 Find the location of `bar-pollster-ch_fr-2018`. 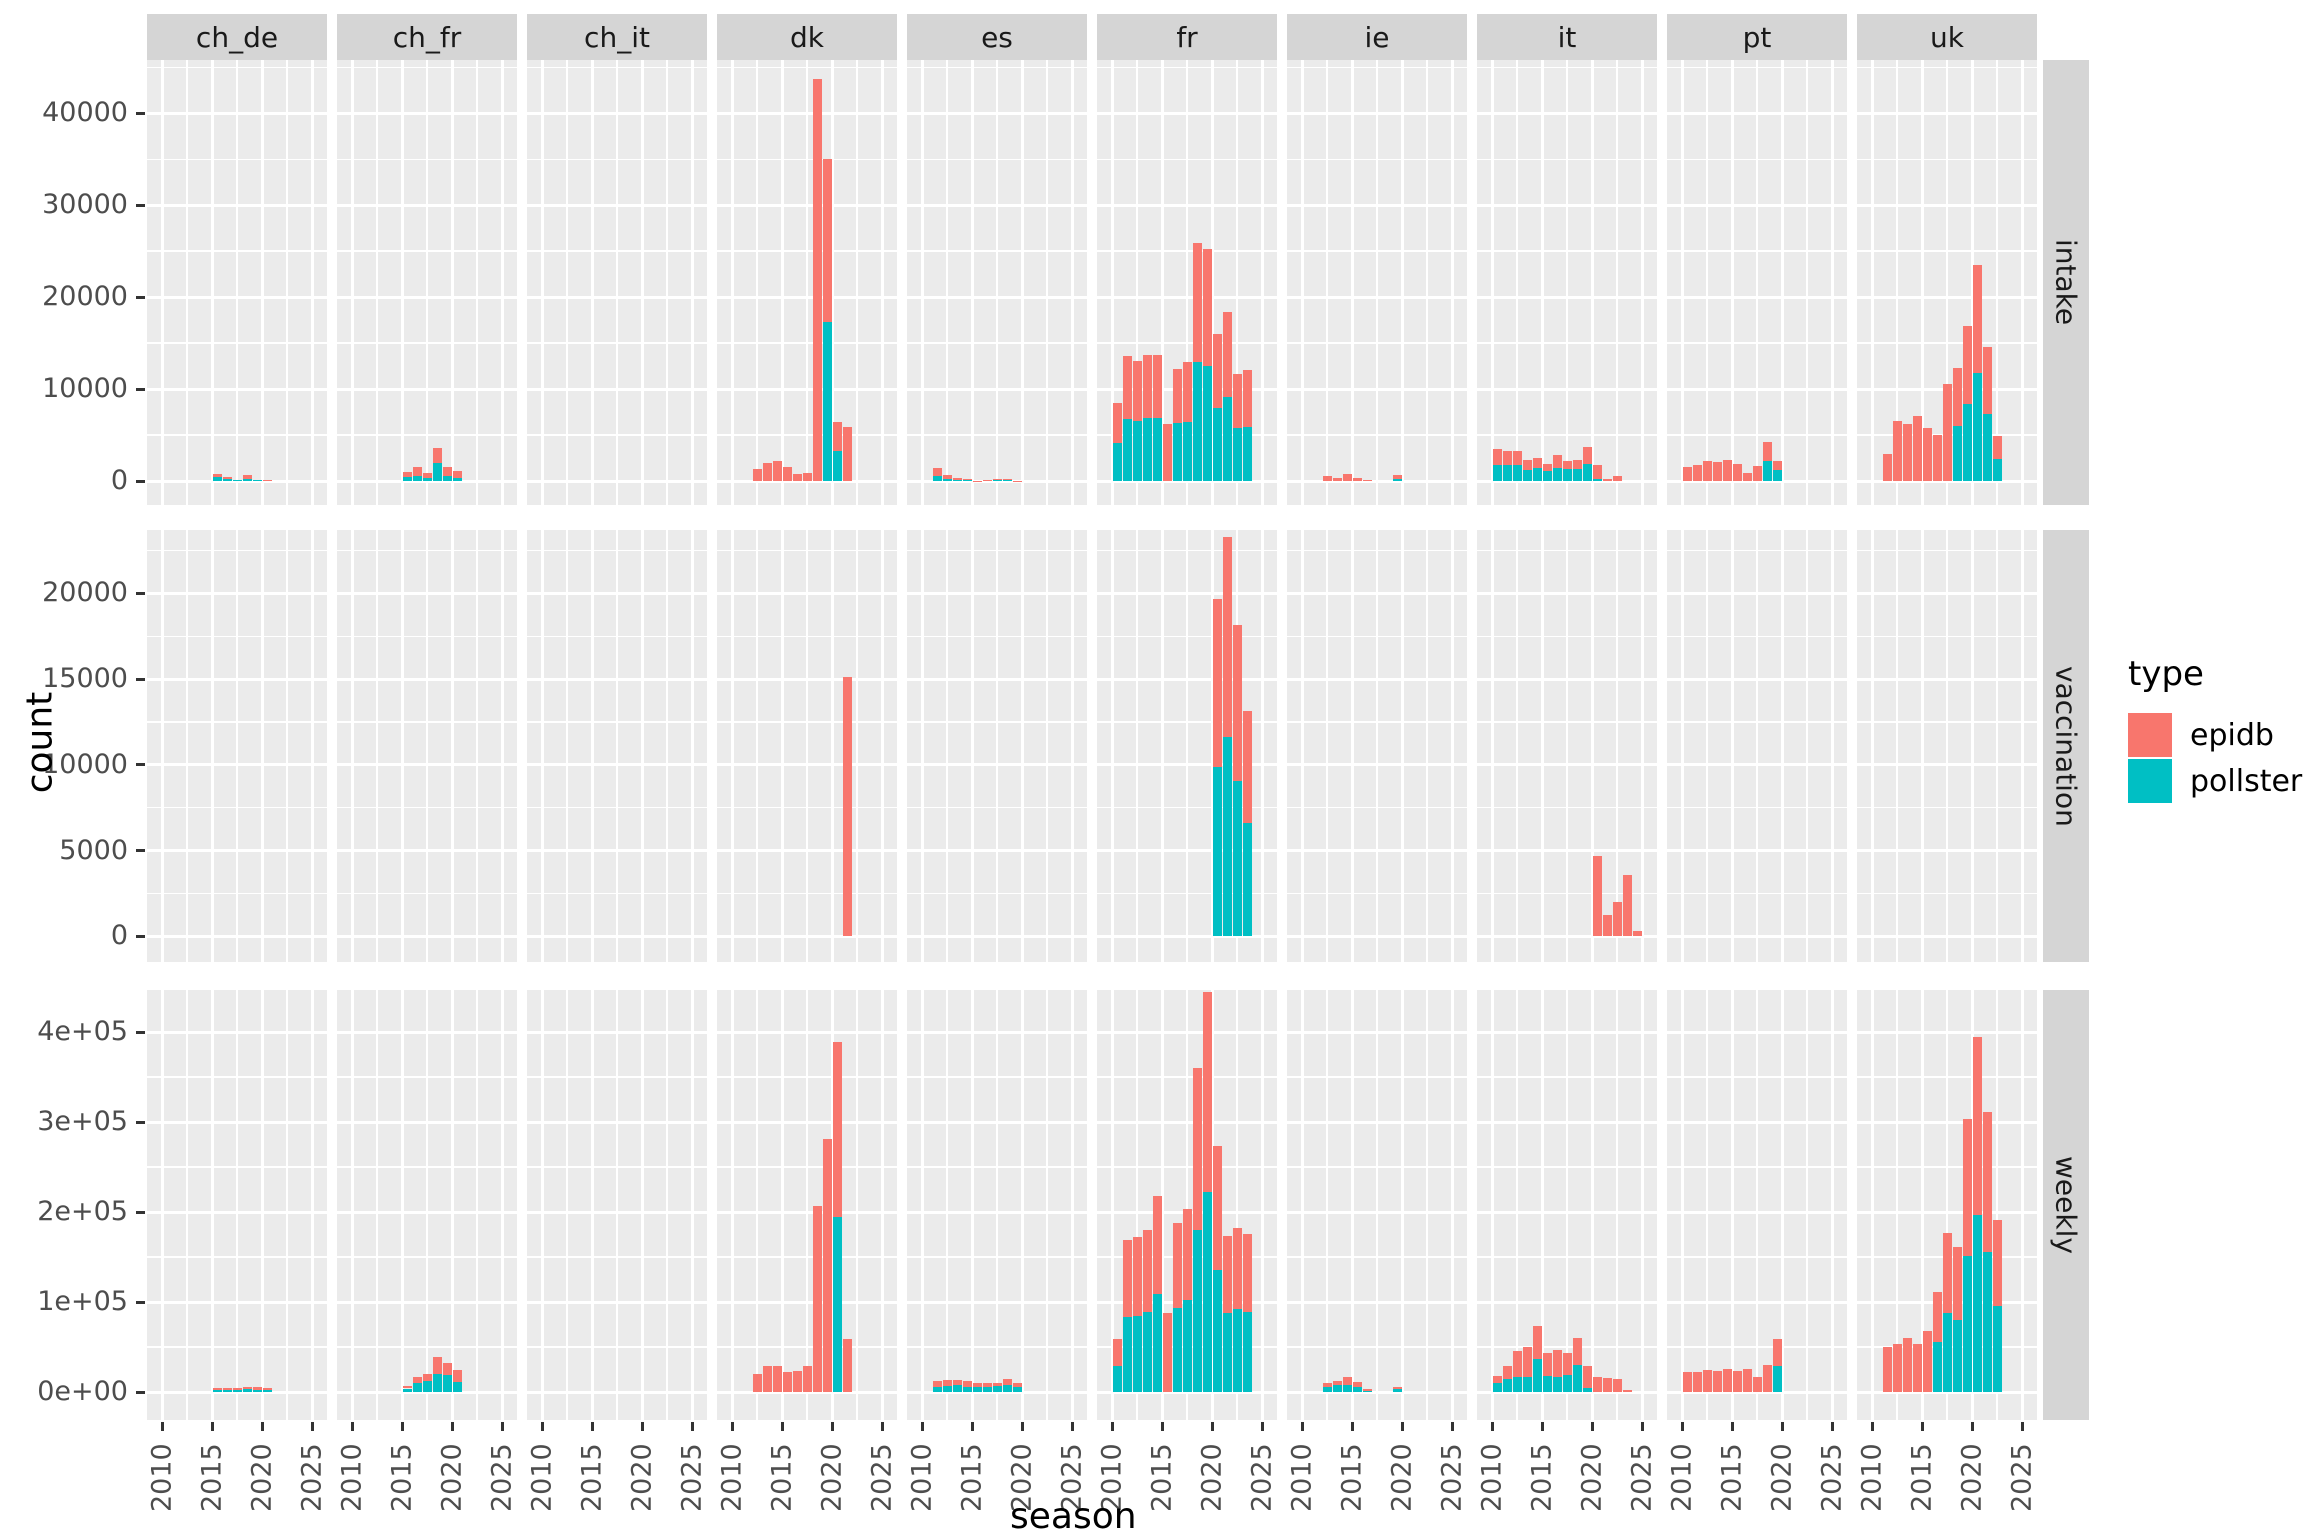

bar-pollster-ch_fr-2018 is located at coordinates (437, 472).